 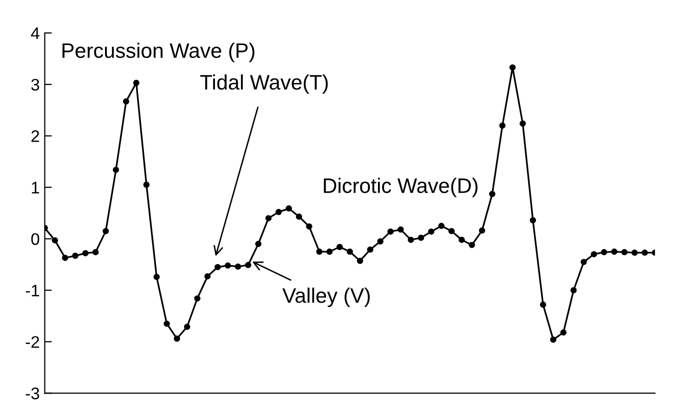 What do you see at coordinates (36, 188) in the screenshot?
I see `y-tick-label: 1` at bounding box center [36, 188].